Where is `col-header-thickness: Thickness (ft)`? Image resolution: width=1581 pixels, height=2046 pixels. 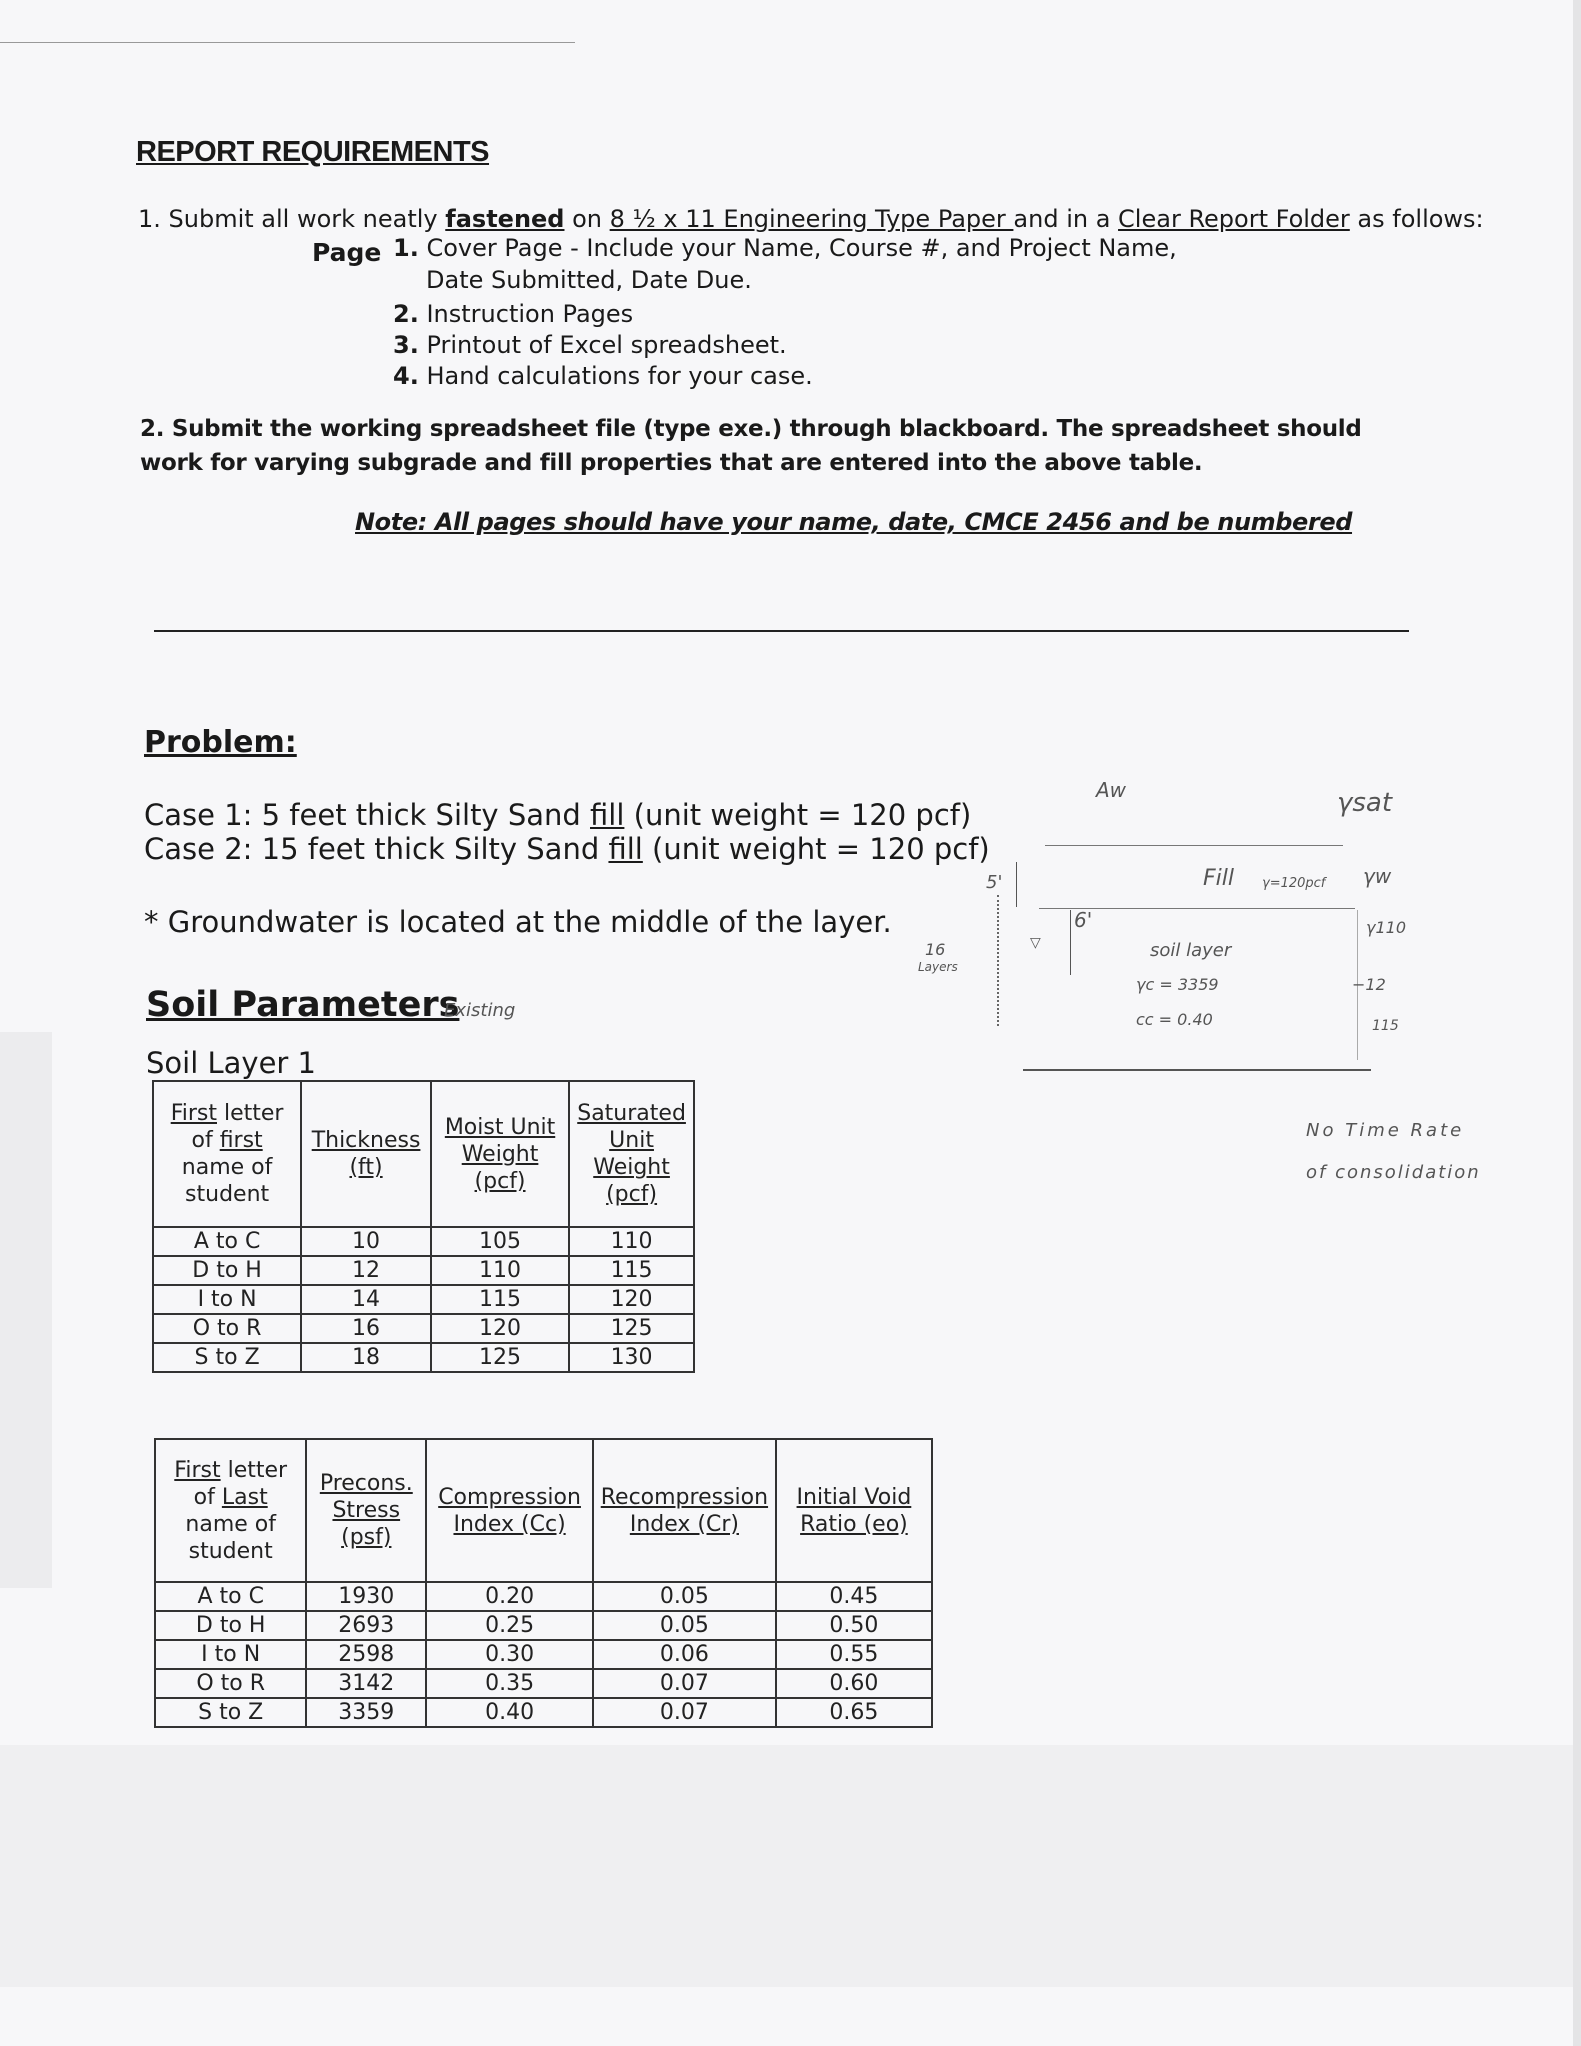 col-header-thickness: Thickness (ft) is located at coordinates (366, 1154).